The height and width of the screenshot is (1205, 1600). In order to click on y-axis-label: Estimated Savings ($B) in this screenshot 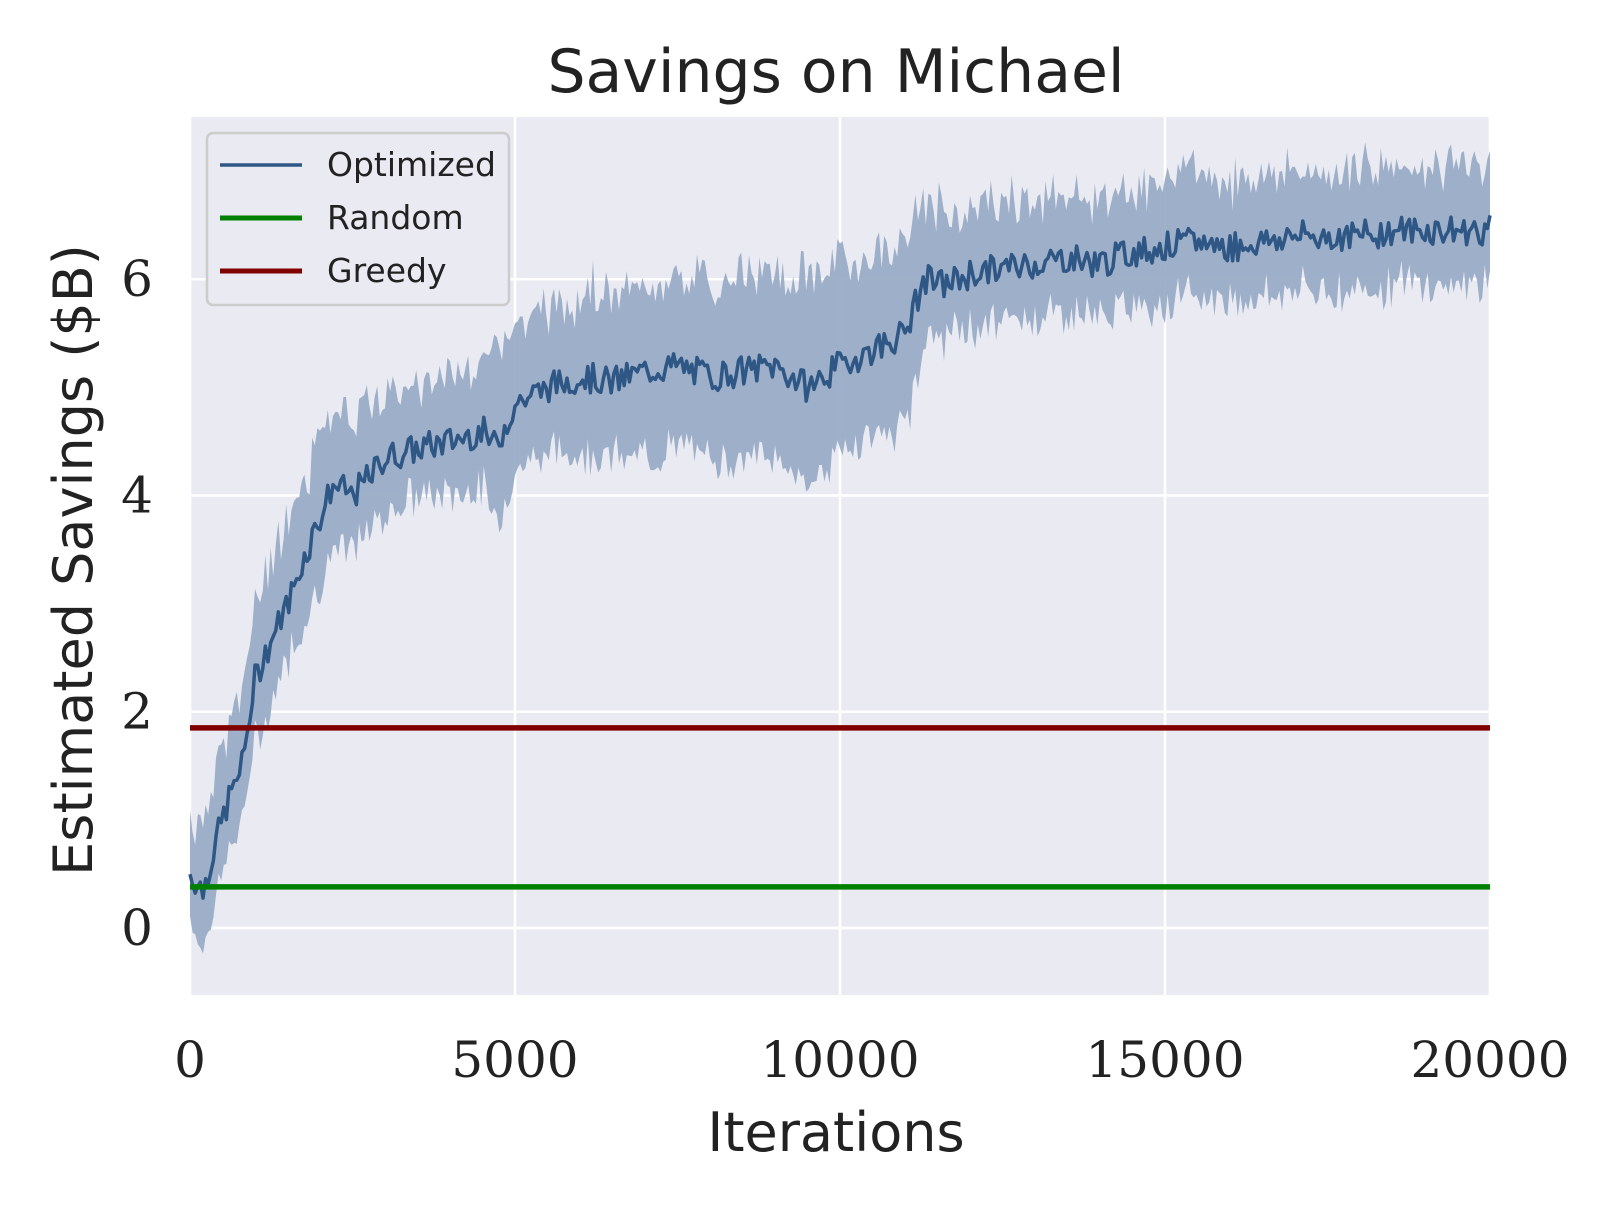, I will do `click(73, 560)`.